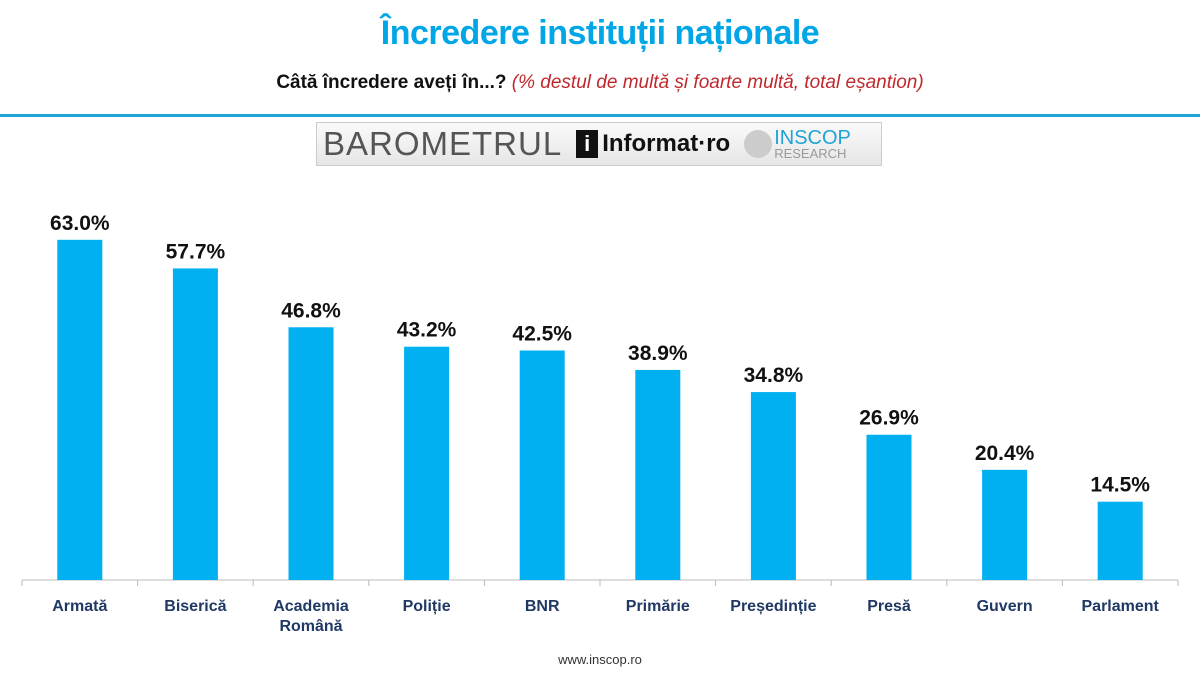 This screenshot has width=1200, height=675. Describe the element at coordinates (889, 606) in the screenshot. I see `category-label: Presă` at that location.